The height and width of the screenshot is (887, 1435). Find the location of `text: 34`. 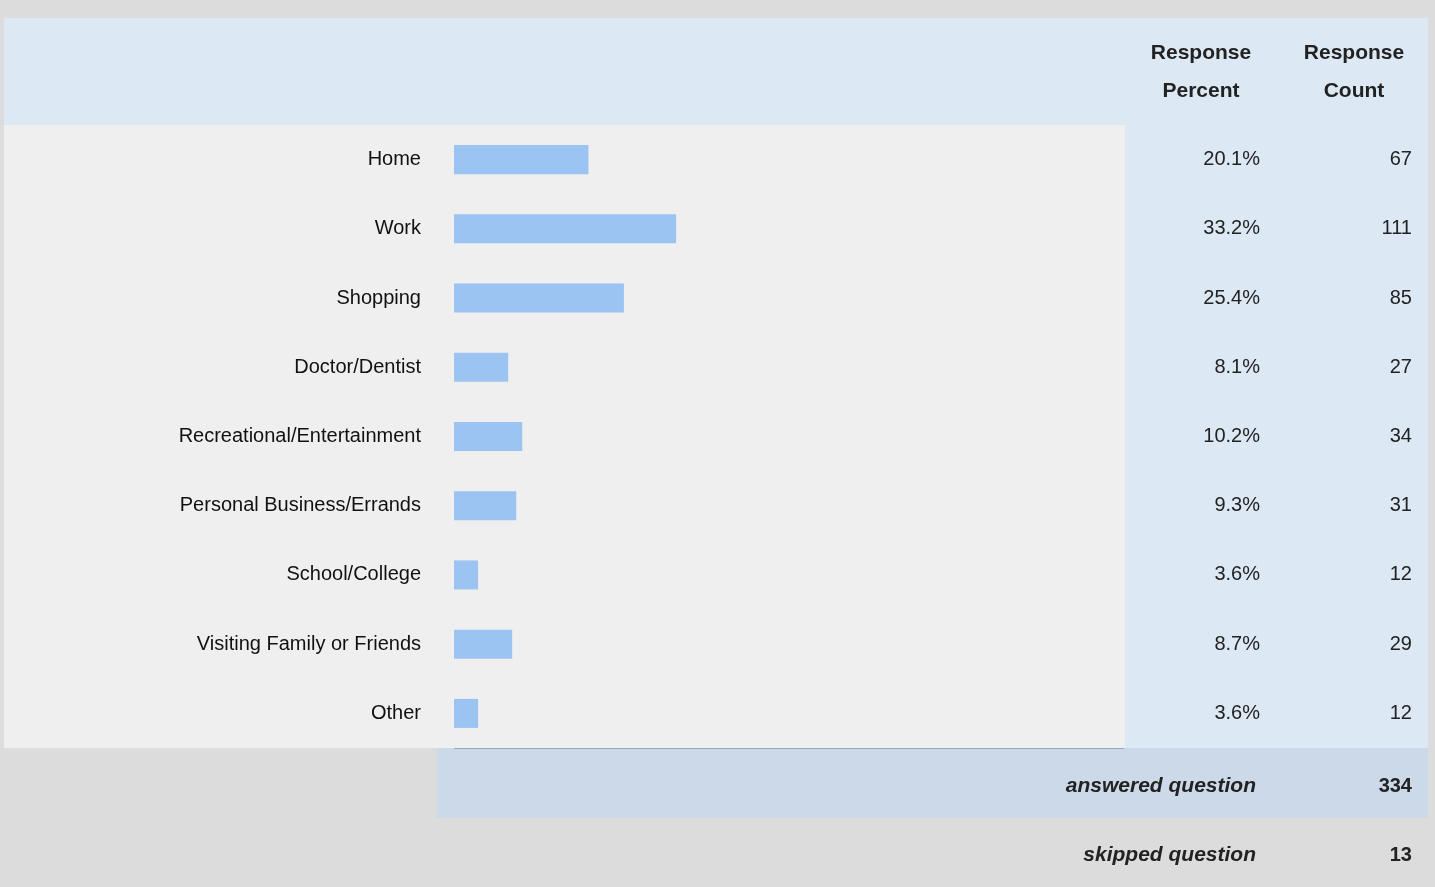

text: 34 is located at coordinates (1400, 435).